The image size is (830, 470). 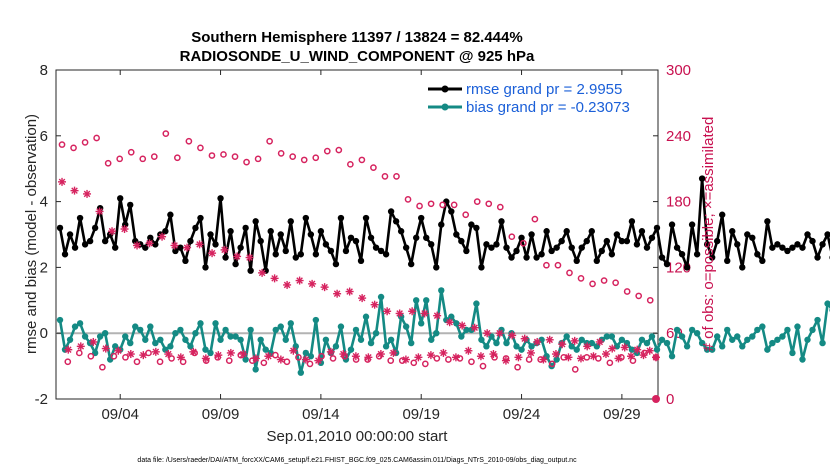 What do you see at coordinates (44, 333) in the screenshot?
I see `left-tick-label: 0` at bounding box center [44, 333].